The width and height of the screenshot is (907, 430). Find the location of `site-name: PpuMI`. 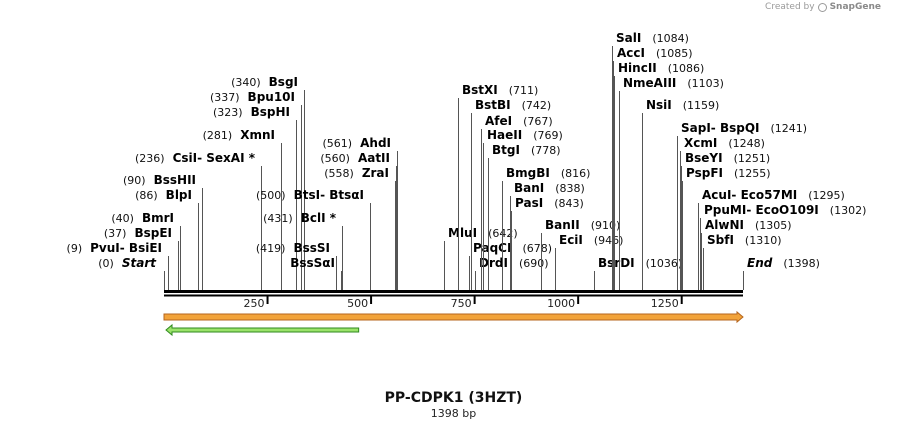

site-name: PpuMI is located at coordinates (725, 210).